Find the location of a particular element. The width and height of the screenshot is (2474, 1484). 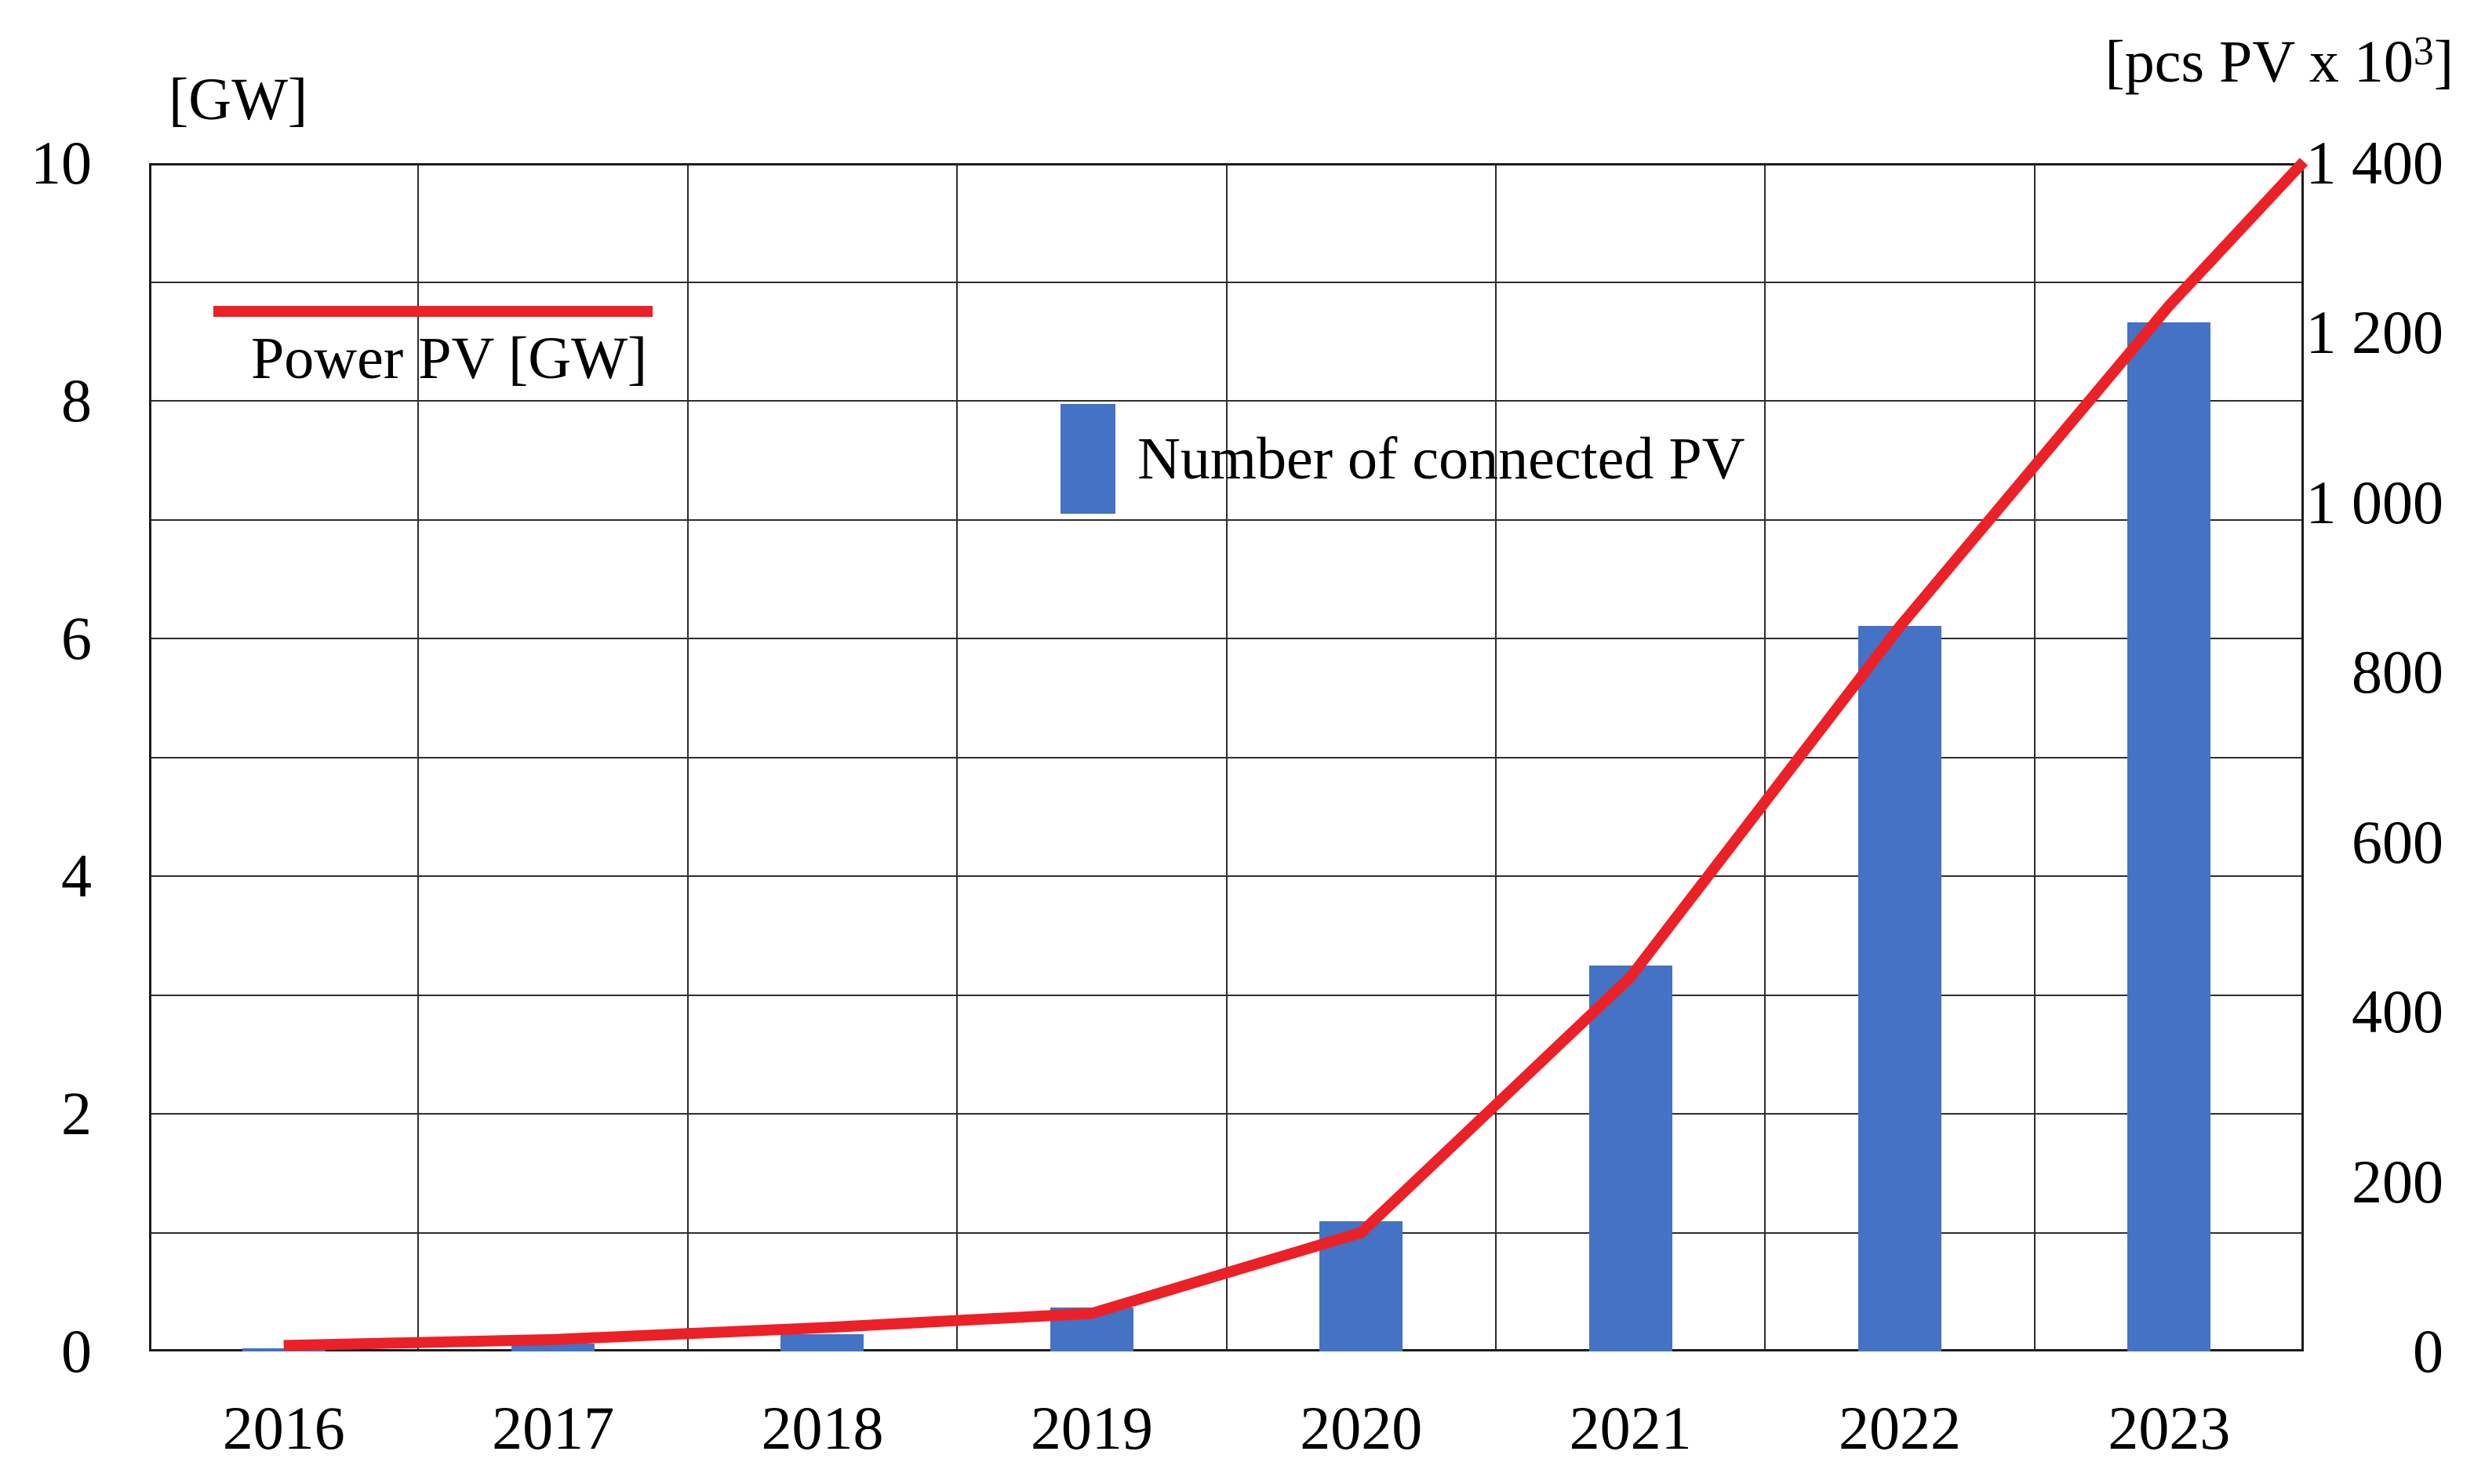

right-axis-tick-0: 0 is located at coordinates (2428, 1351).